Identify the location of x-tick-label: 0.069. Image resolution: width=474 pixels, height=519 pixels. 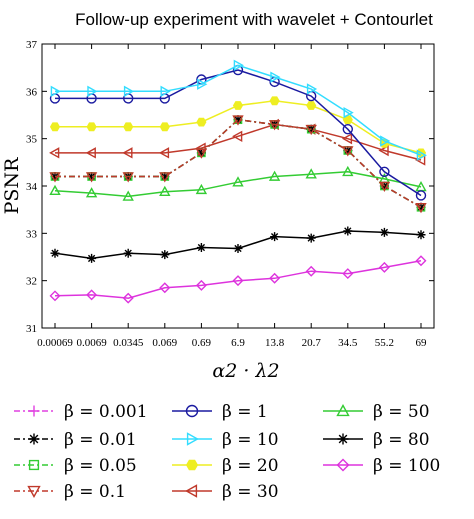
(164, 343).